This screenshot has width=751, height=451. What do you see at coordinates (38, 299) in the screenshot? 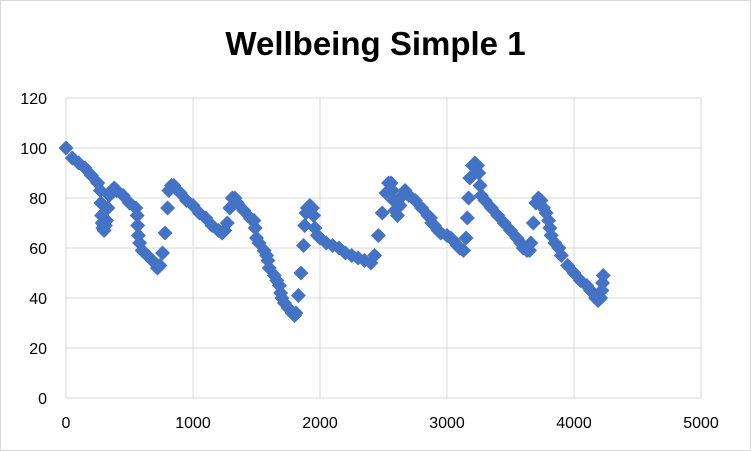
I see `y-tick-label: 40` at bounding box center [38, 299].